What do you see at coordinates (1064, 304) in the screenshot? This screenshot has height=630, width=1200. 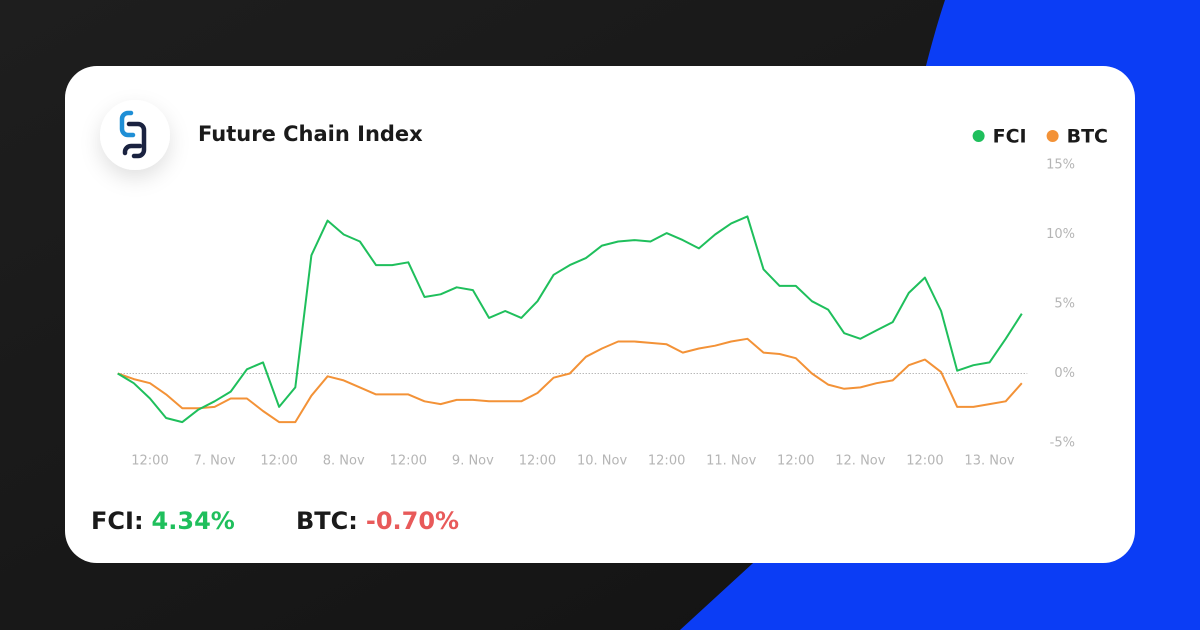 I see `y-tick-label: 5%` at bounding box center [1064, 304].